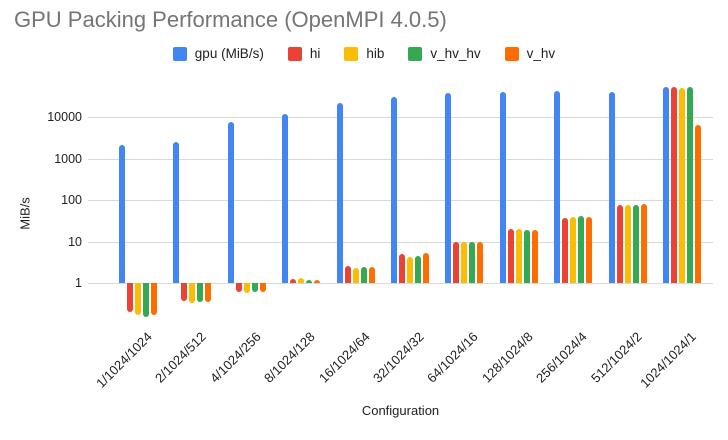 This screenshot has width=728, height=440. I want to click on legend-item-v-hv: v_hv, so click(530, 53).